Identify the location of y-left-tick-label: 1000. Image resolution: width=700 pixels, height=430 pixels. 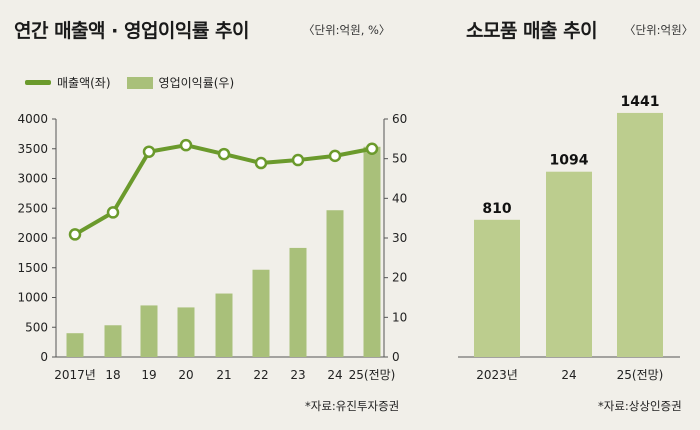
(32, 298).